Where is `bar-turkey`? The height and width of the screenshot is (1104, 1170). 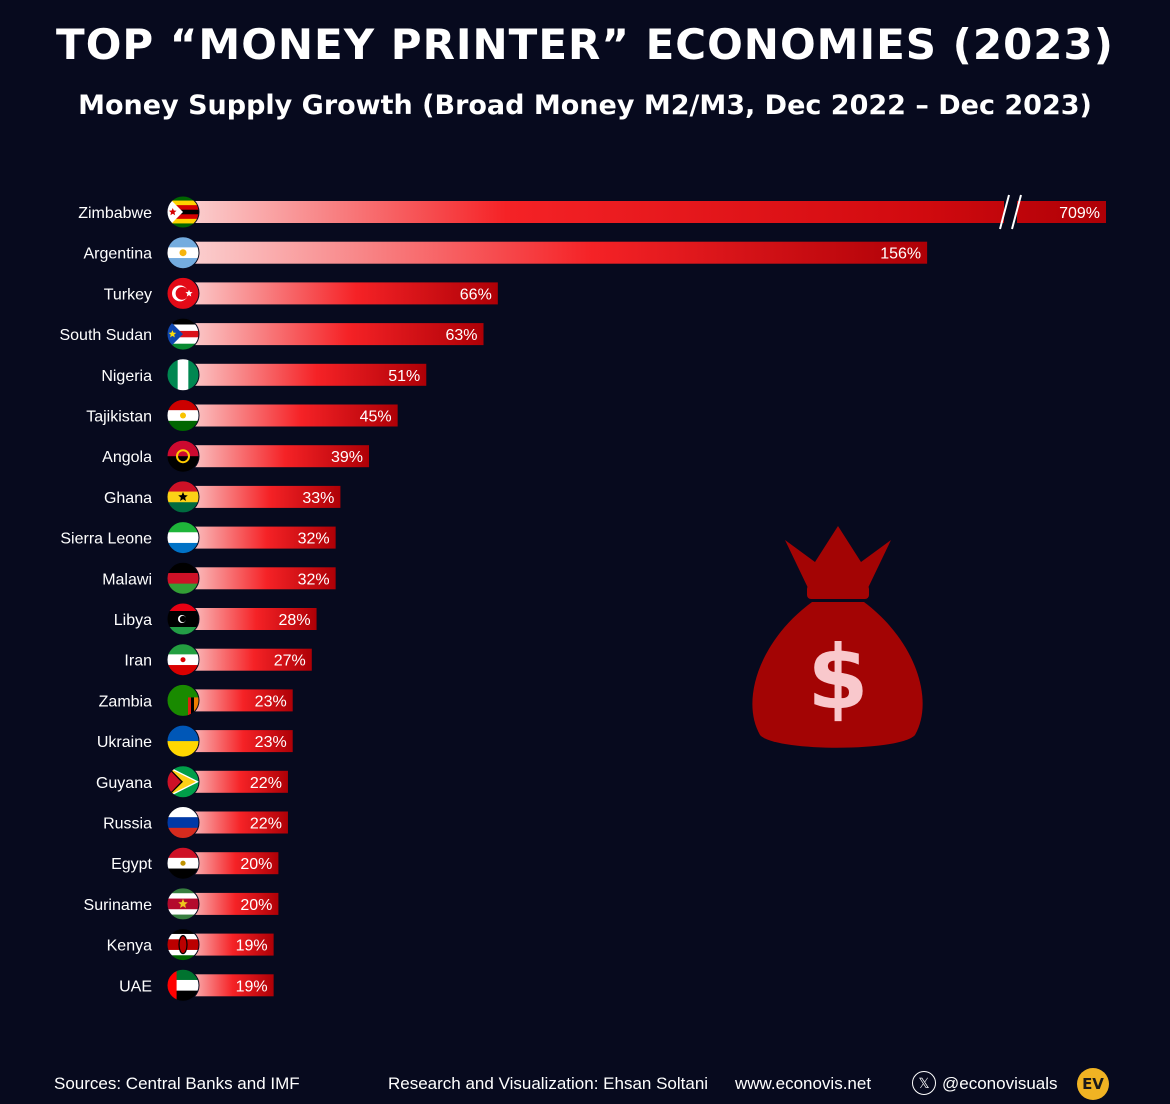 bar-turkey is located at coordinates (340, 293).